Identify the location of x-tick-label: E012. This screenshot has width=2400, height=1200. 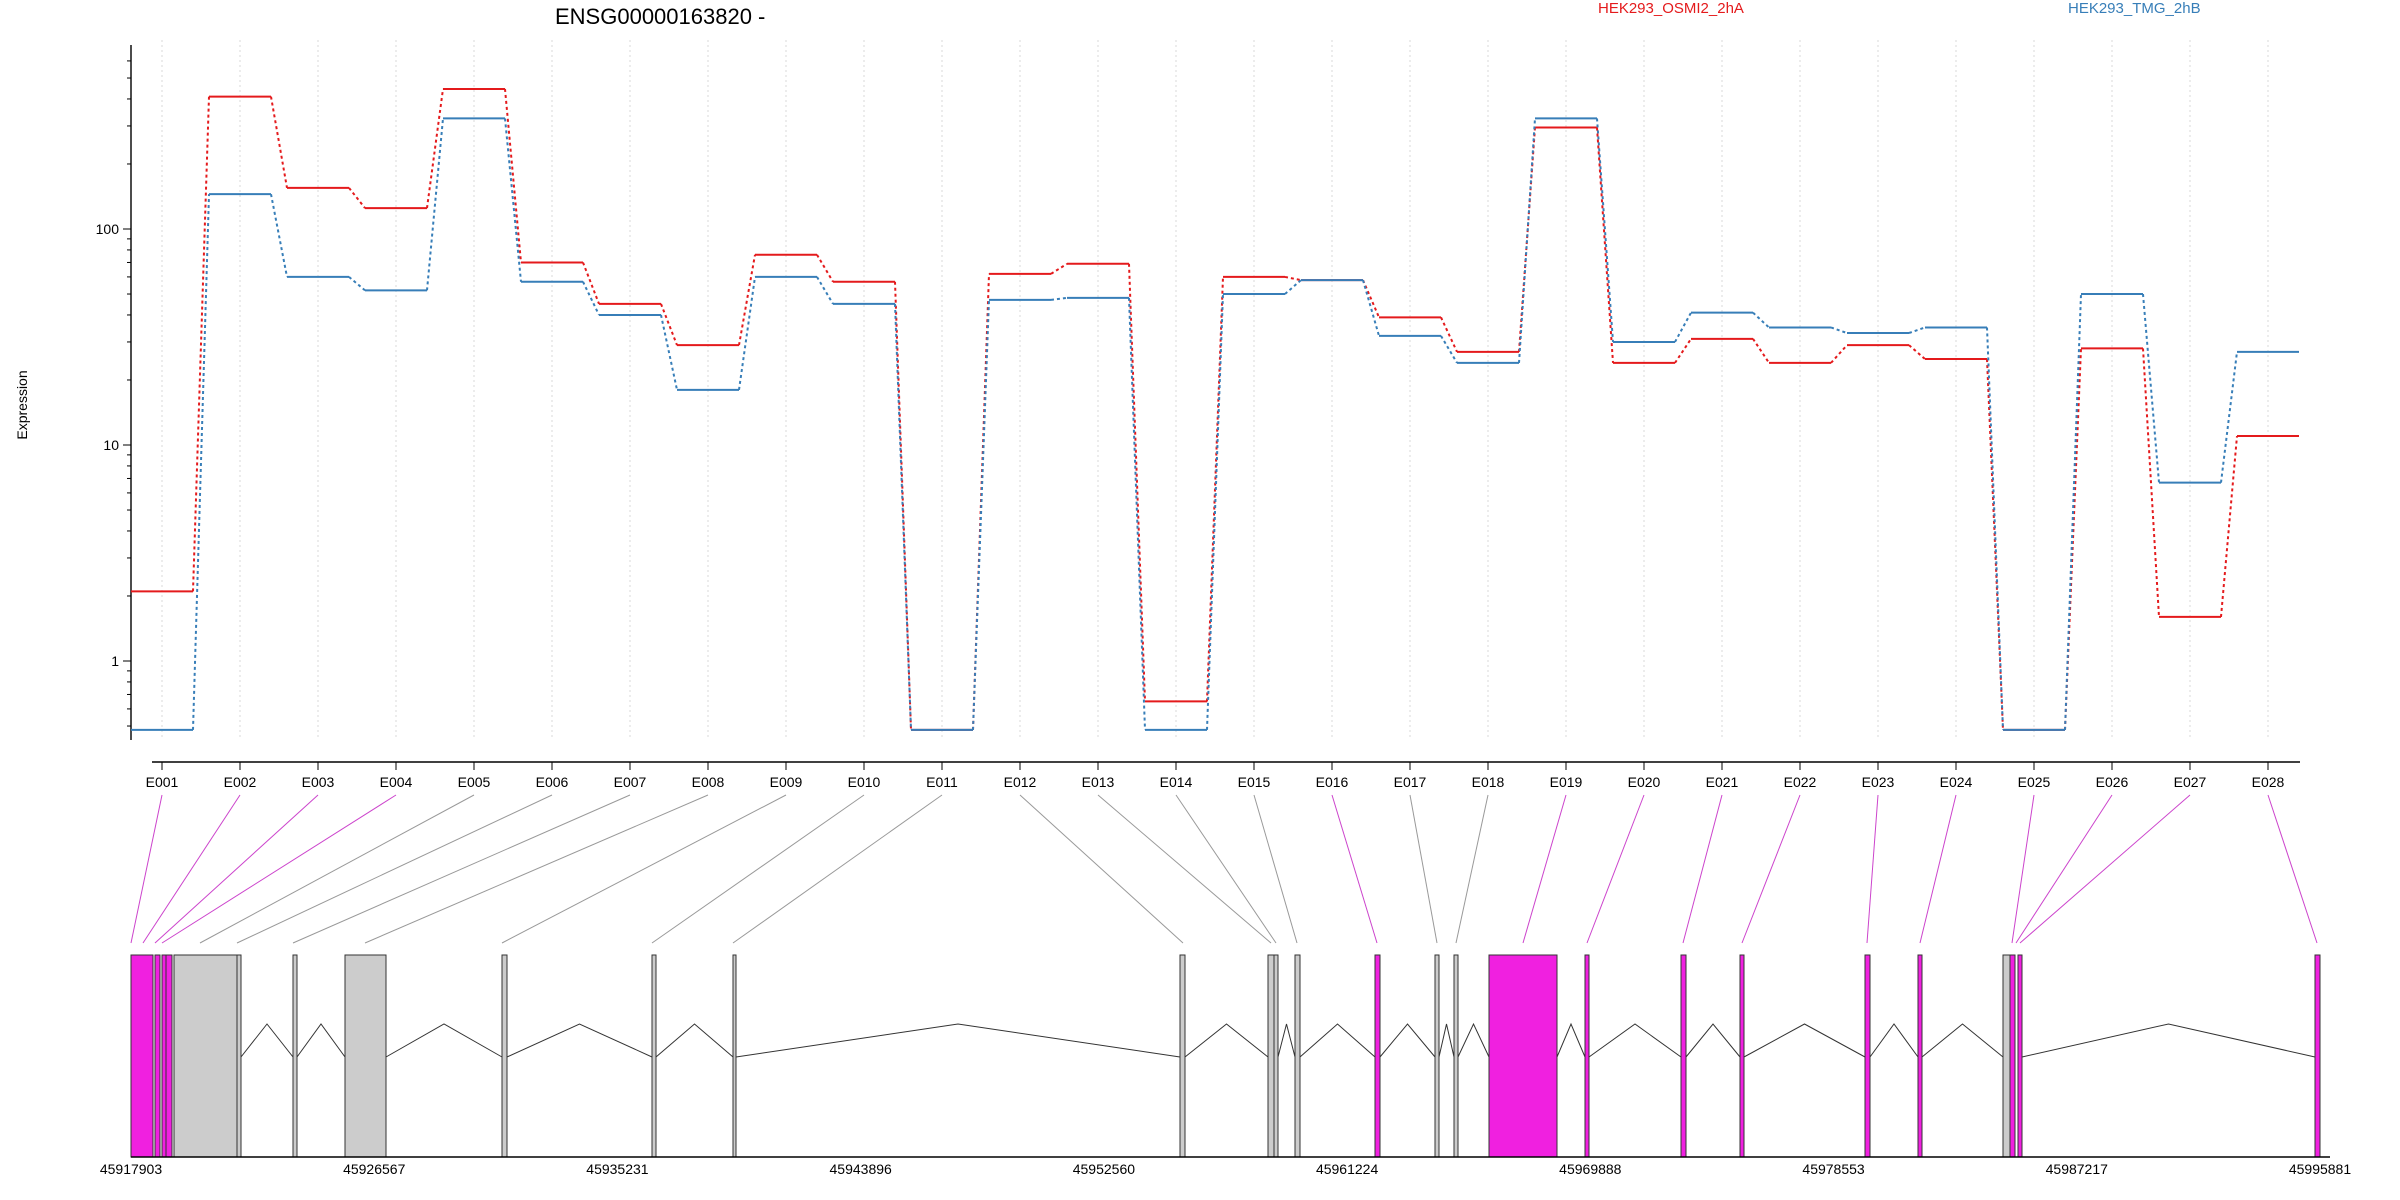
(1020, 782).